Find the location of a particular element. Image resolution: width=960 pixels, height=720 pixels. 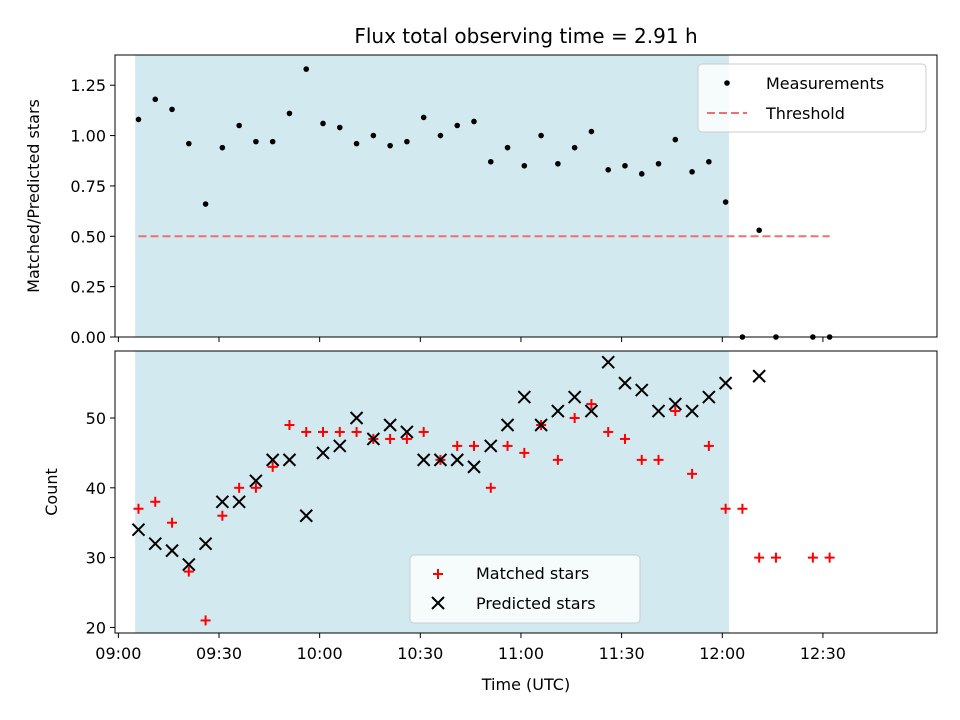

x-tick-label: 09:00 is located at coordinates (118, 653).